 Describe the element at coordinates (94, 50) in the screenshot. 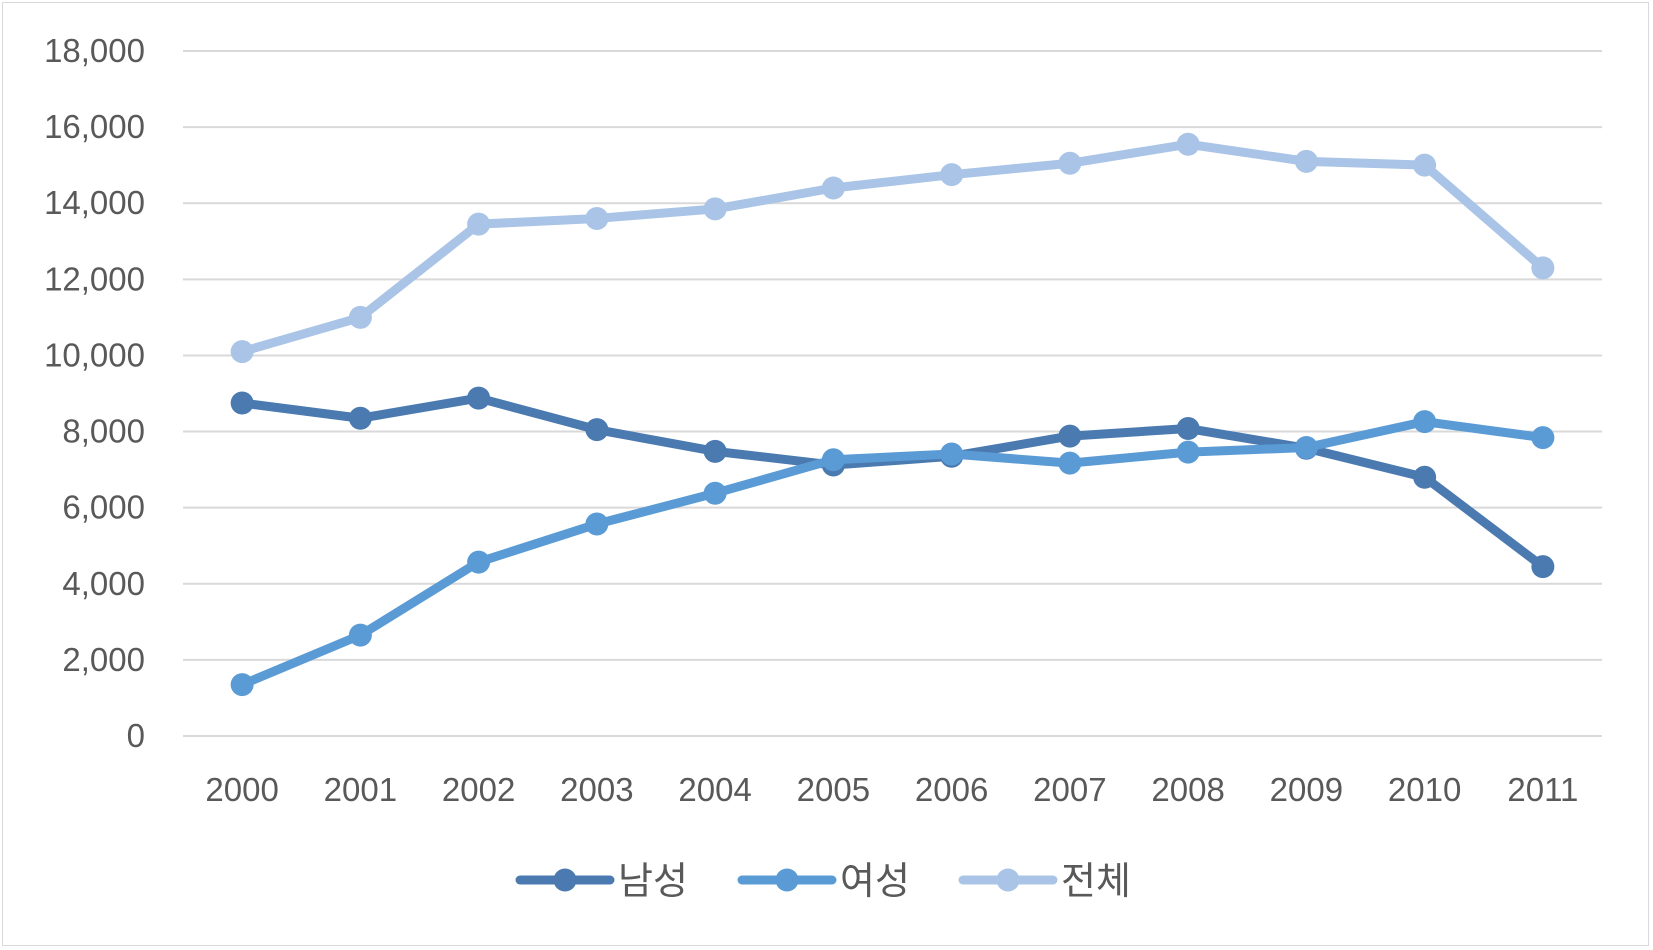

I see `y-tick-label: 18,000` at that location.